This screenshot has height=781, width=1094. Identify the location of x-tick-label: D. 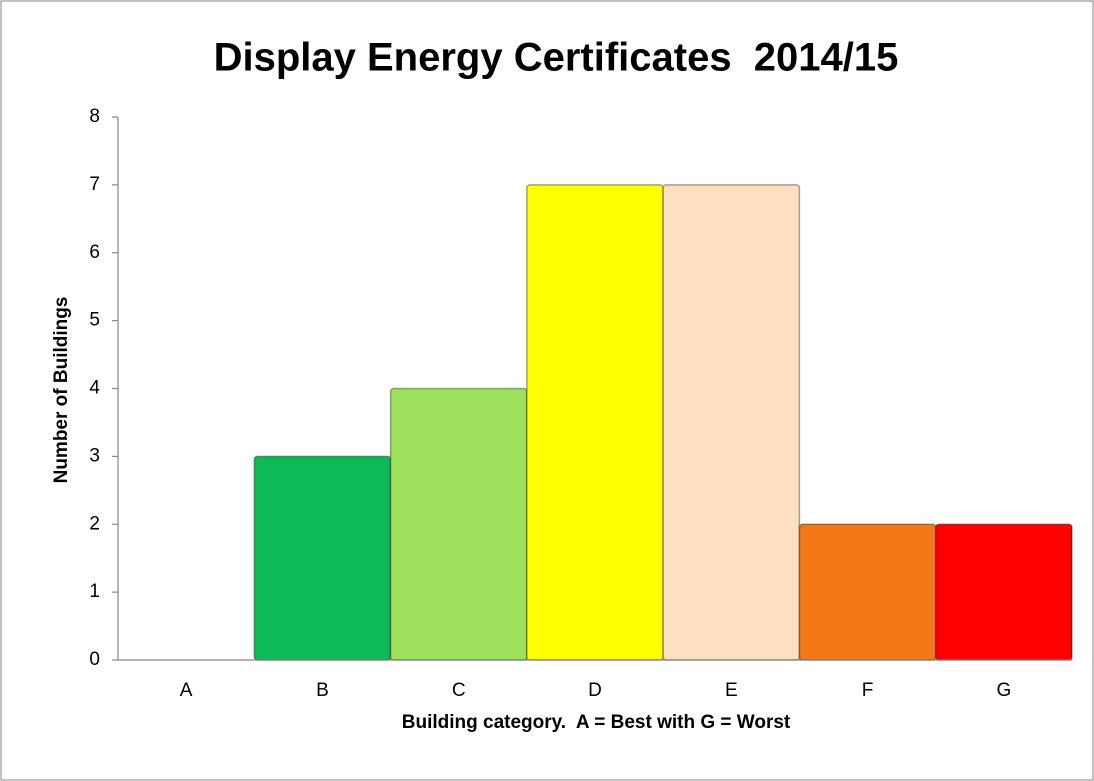
(595, 690).